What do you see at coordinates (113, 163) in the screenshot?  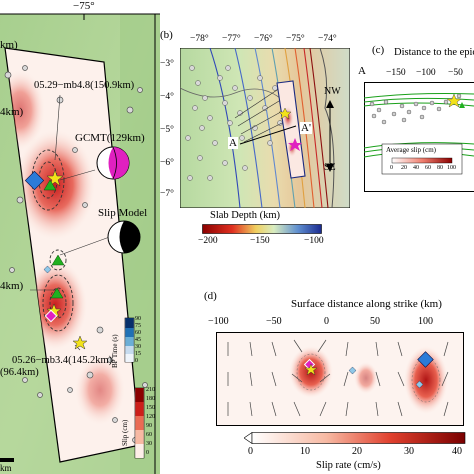 I see `gcmt-beachball` at bounding box center [113, 163].